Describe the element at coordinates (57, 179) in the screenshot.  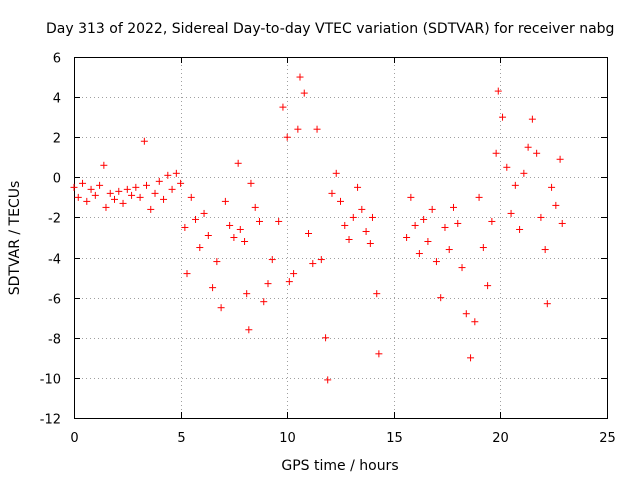
I see `y-tick-label: 0` at that location.